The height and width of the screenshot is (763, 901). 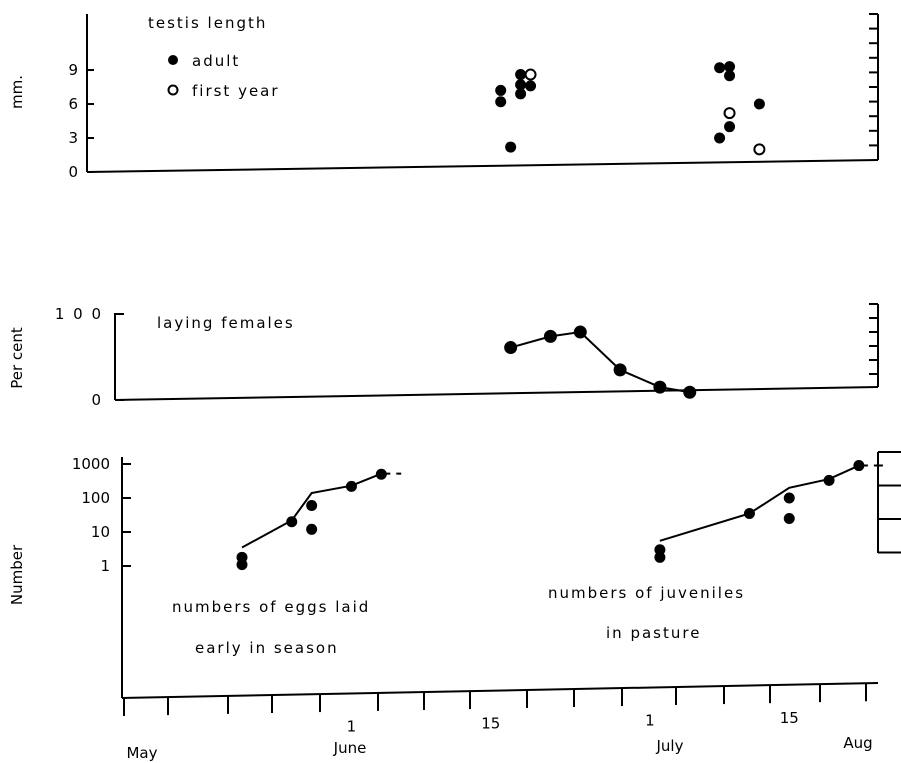 What do you see at coordinates (100, 532) in the screenshot?
I see `numbers-y-tick-label: 10` at bounding box center [100, 532].